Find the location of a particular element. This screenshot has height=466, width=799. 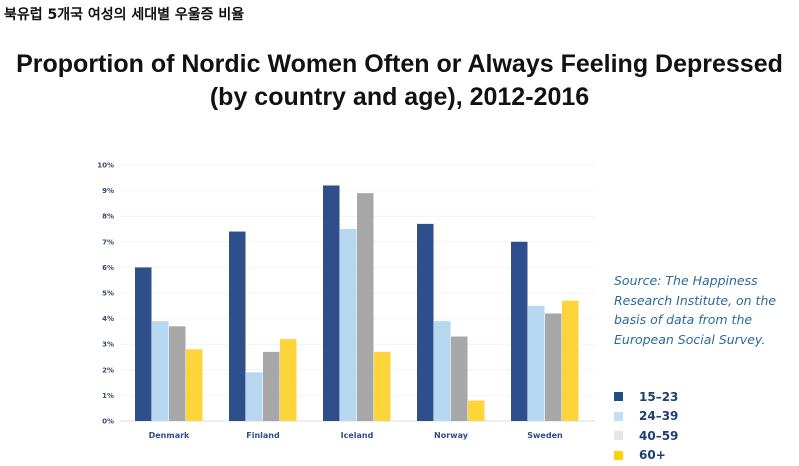

y-tick-label: 5% is located at coordinates (108, 294).